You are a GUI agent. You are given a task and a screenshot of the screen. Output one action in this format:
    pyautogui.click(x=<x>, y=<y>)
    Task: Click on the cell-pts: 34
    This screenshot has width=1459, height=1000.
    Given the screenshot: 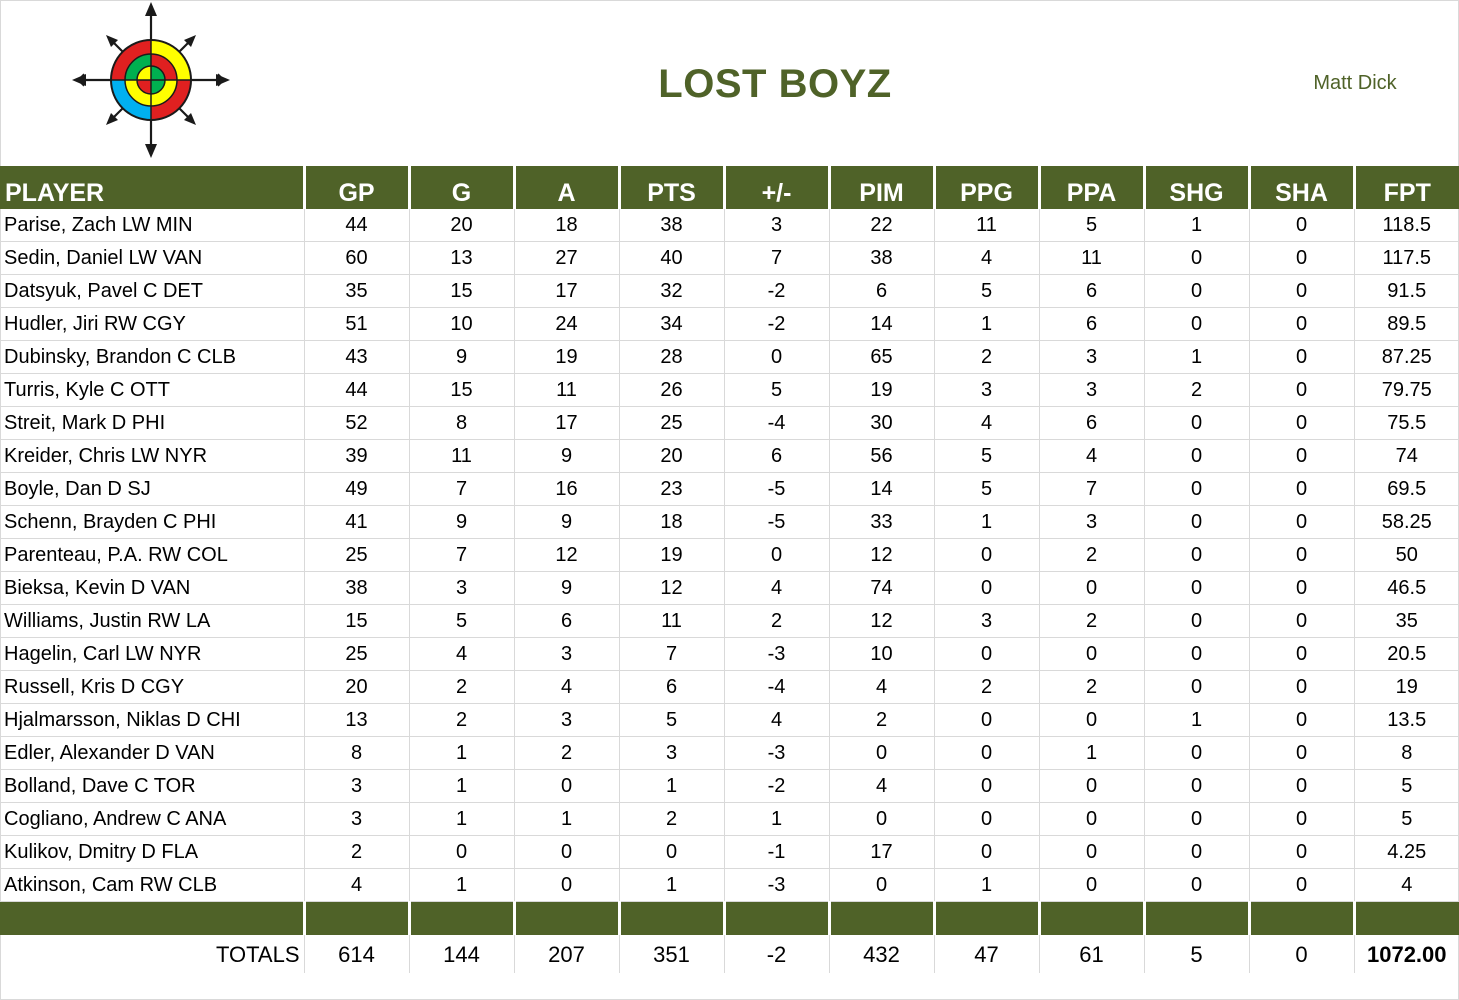 What is the action you would take?
    pyautogui.click(x=671, y=324)
    